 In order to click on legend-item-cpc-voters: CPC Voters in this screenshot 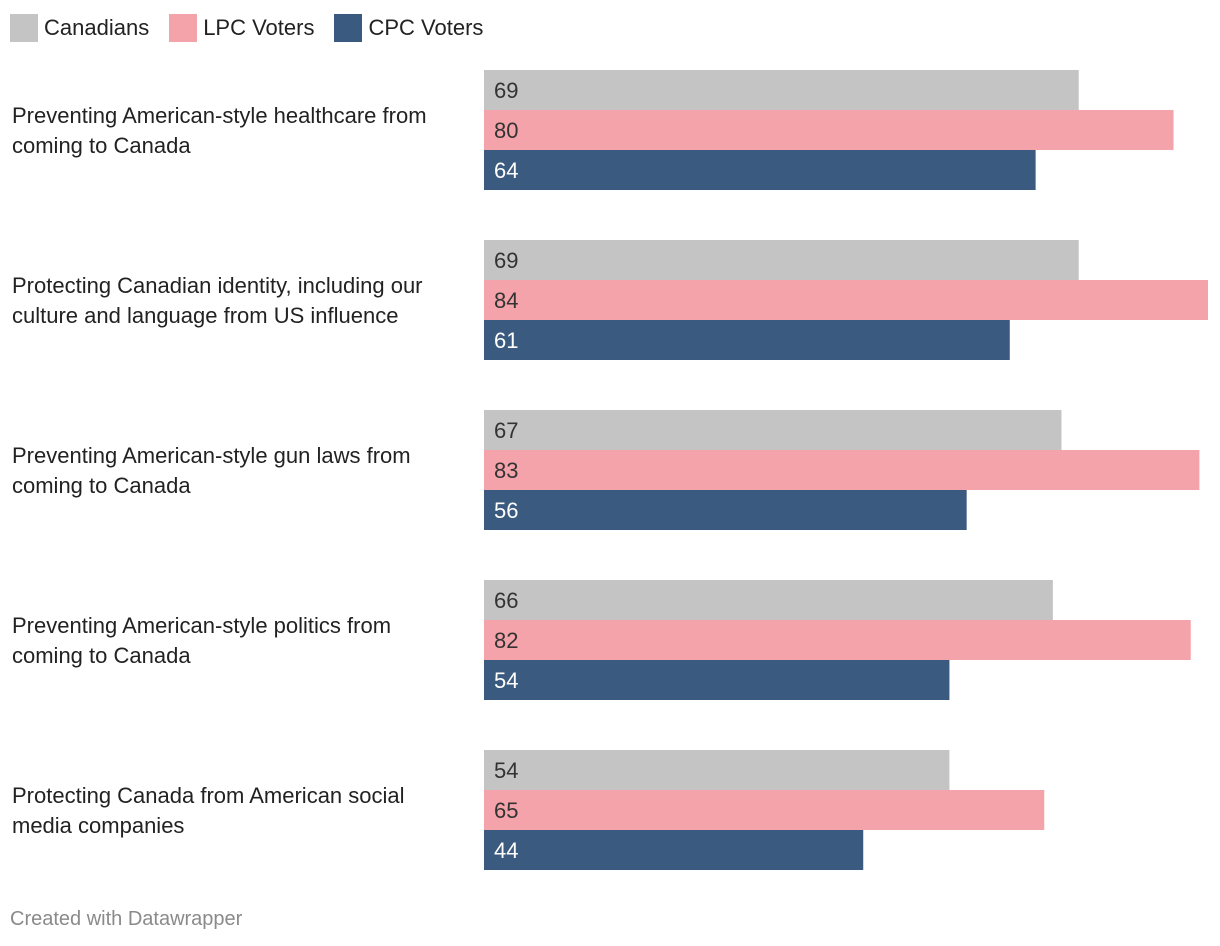, I will do `click(408, 28)`.